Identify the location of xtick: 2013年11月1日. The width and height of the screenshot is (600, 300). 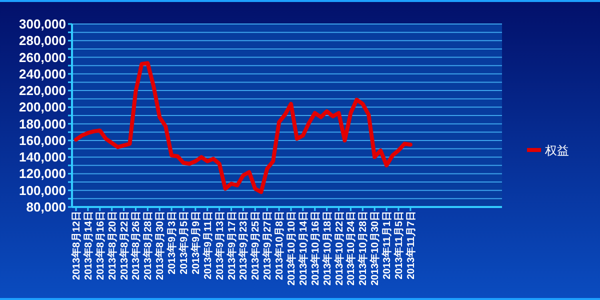
(388, 245).